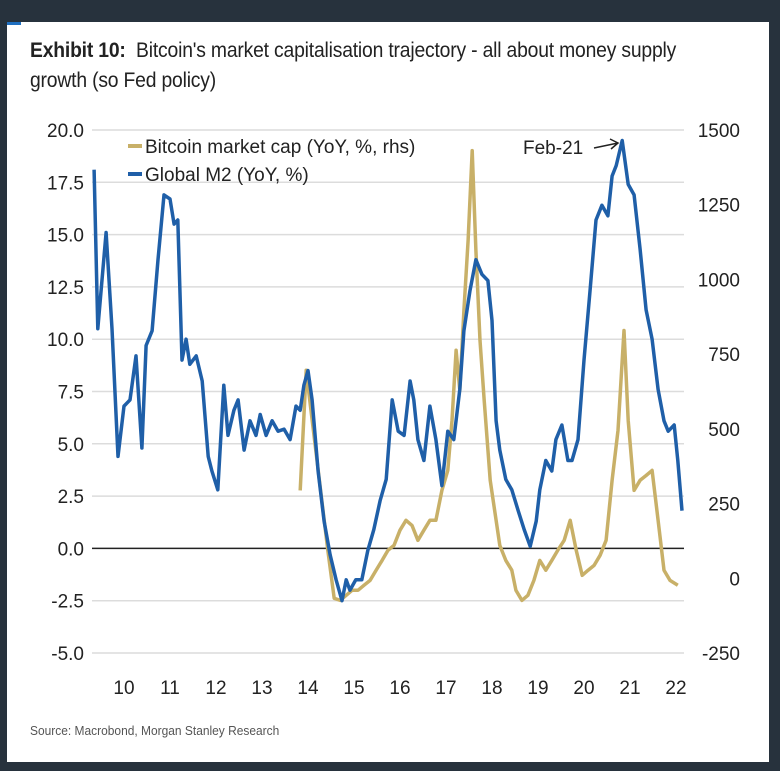 The height and width of the screenshot is (771, 780). I want to click on y-tick-label: 15.0, so click(65, 236).